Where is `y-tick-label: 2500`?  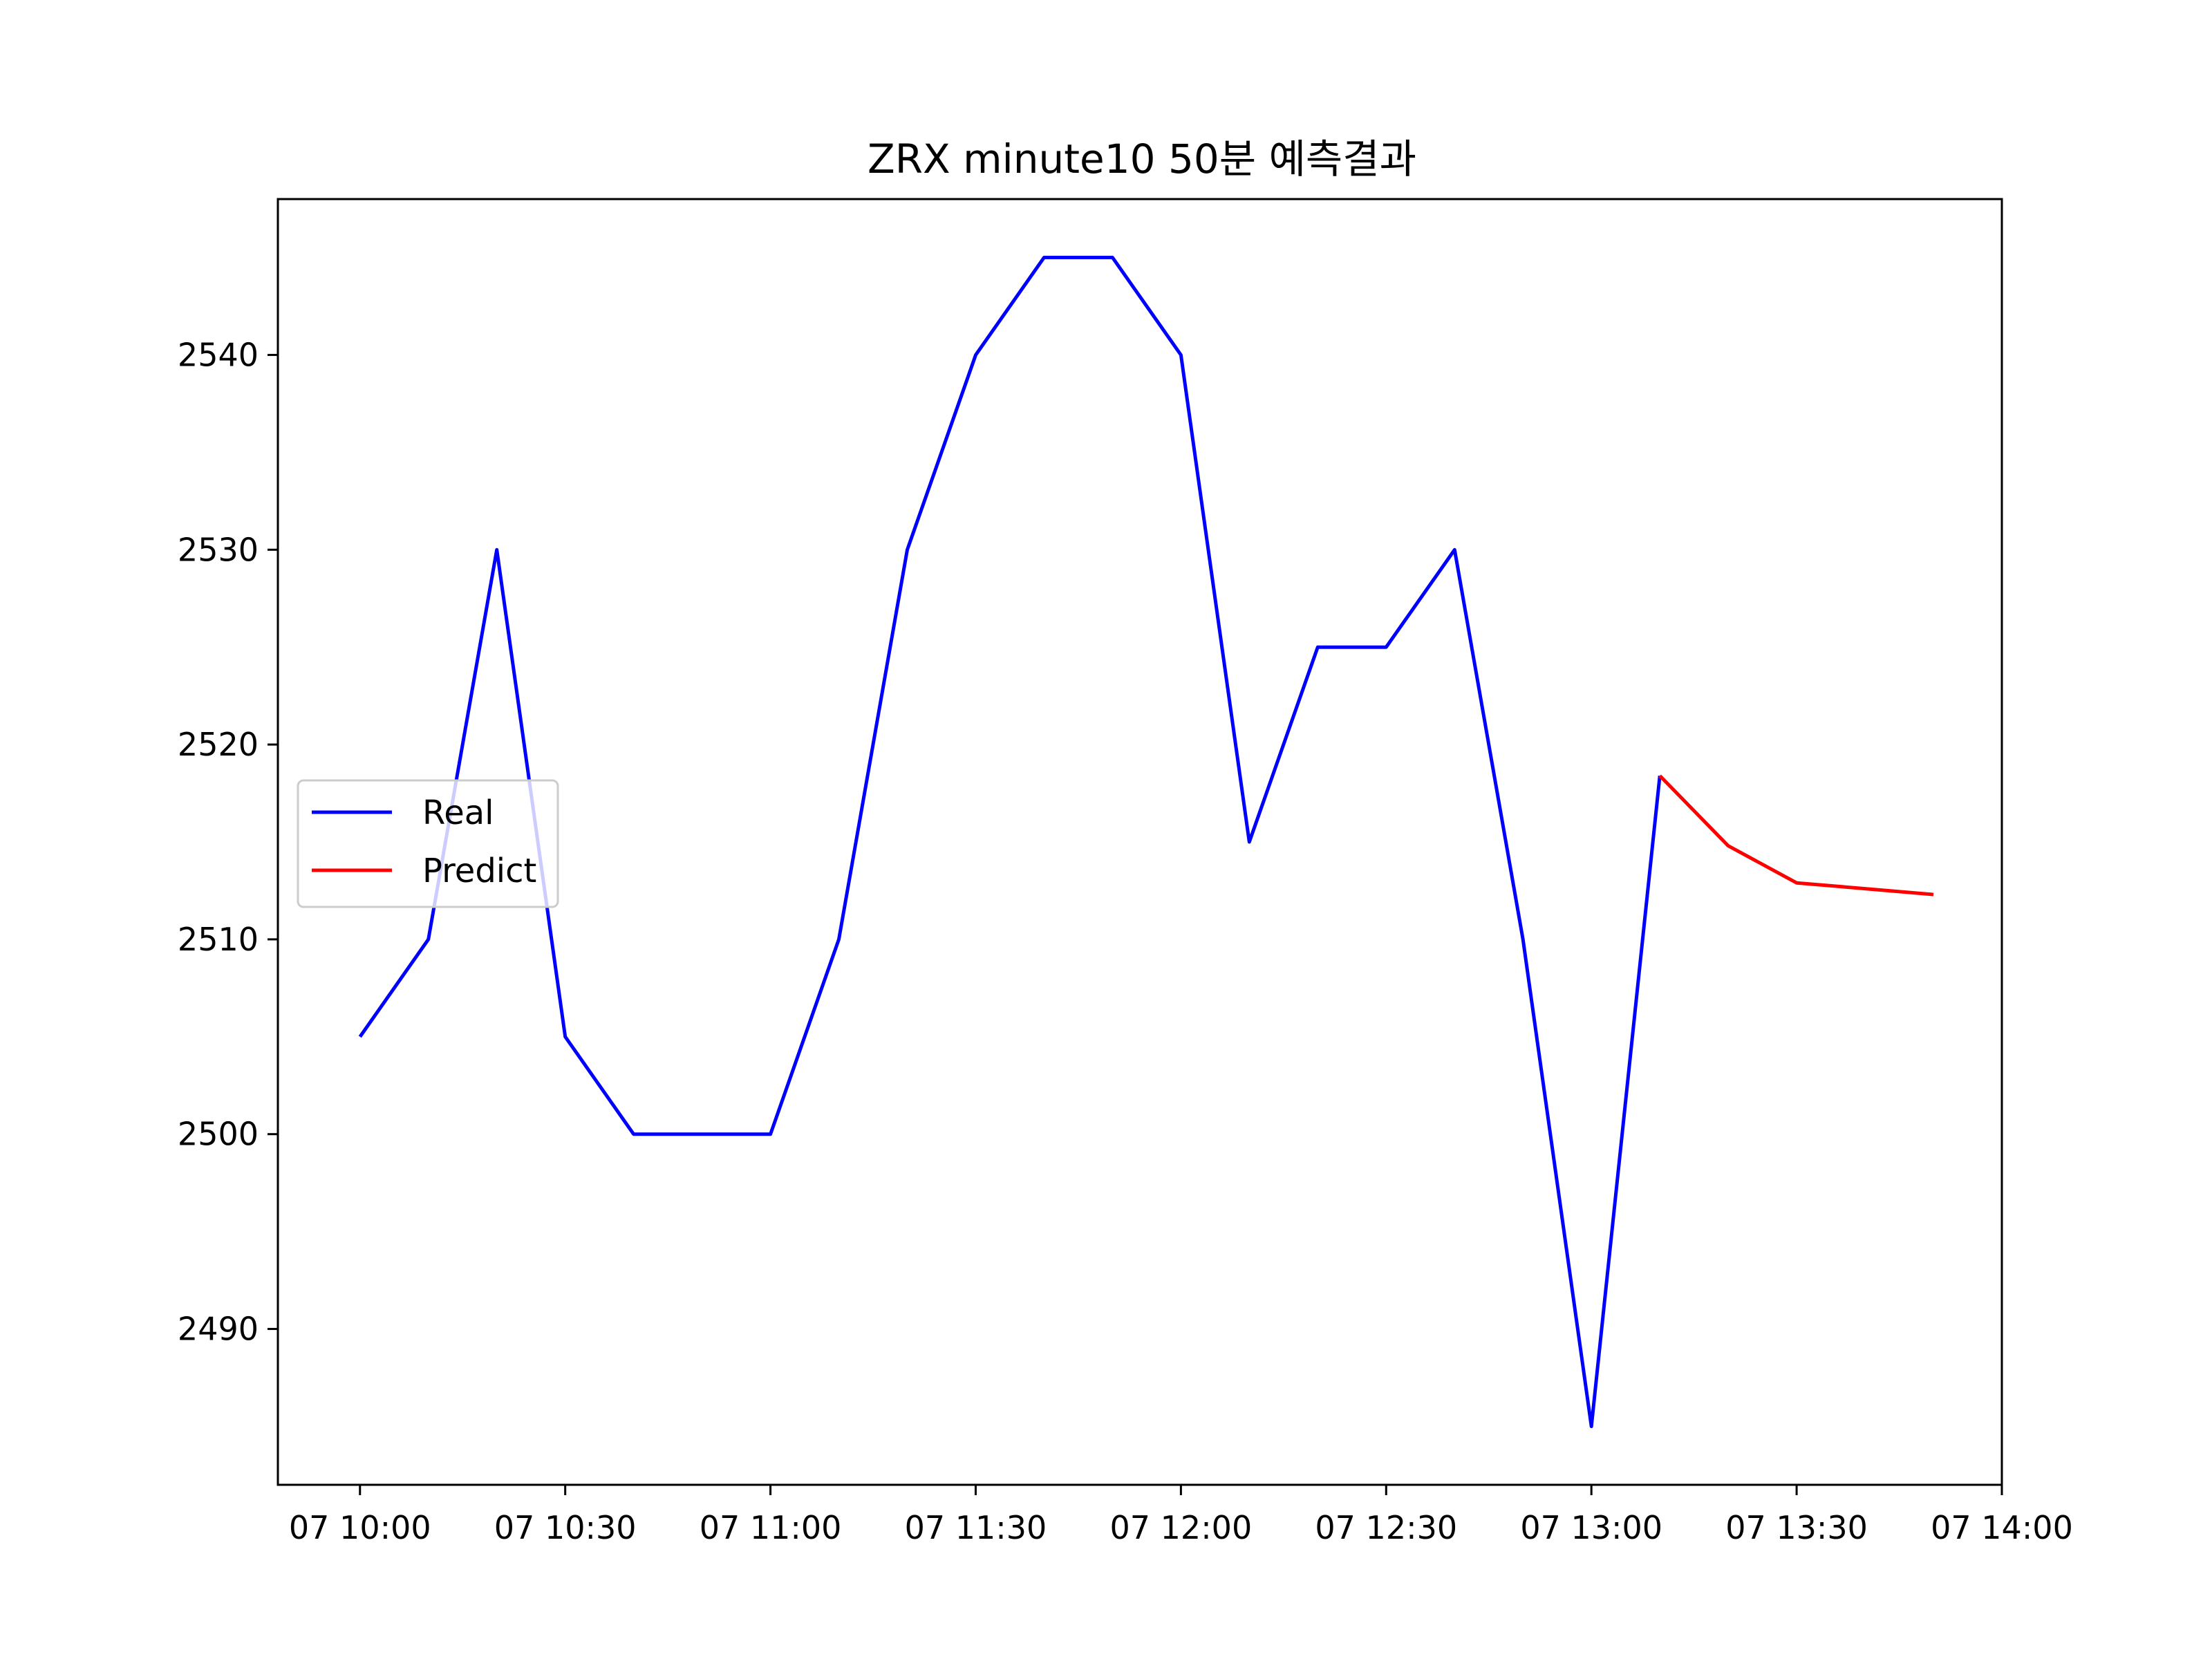
y-tick-label: 2500 is located at coordinates (218, 1134).